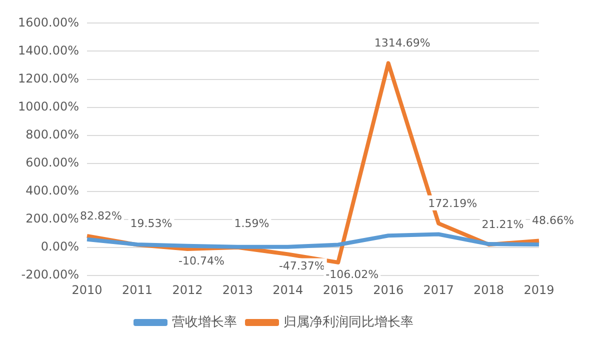 The width and height of the screenshot is (595, 349). Describe the element at coordinates (352, 274) in the screenshot. I see `data-label: -106.02%` at that location.